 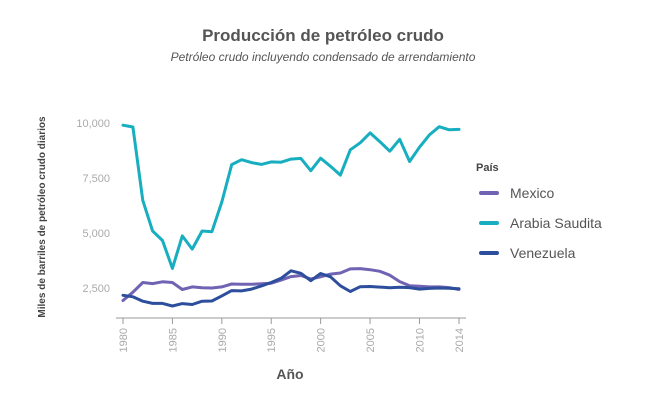 I want to click on series-line-venezuela, so click(x=291, y=288).